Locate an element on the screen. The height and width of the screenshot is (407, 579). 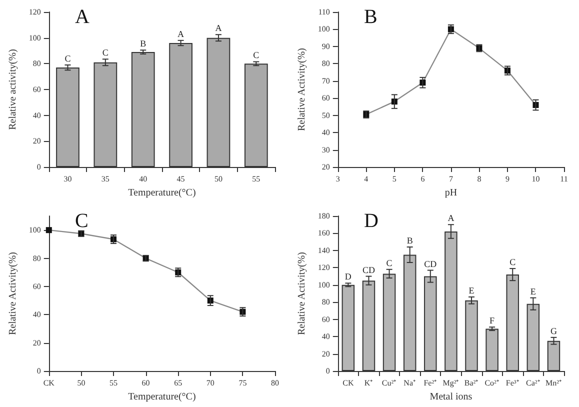
x-tick-label: 60 is located at coordinates (146, 382).